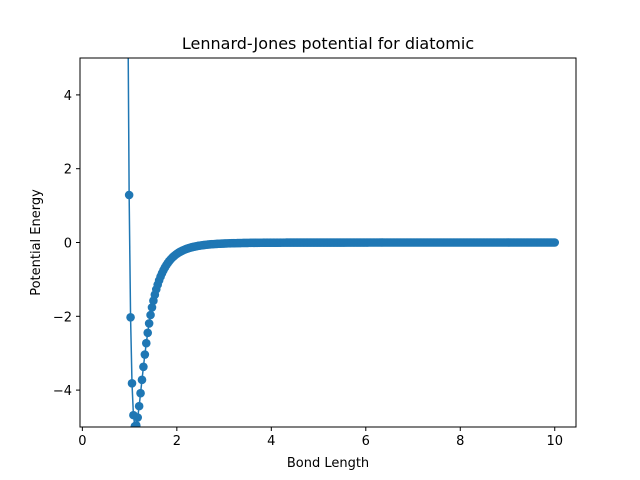 This screenshot has width=640, height=480. What do you see at coordinates (271, 441) in the screenshot?
I see `x-tick-label: 4` at bounding box center [271, 441].